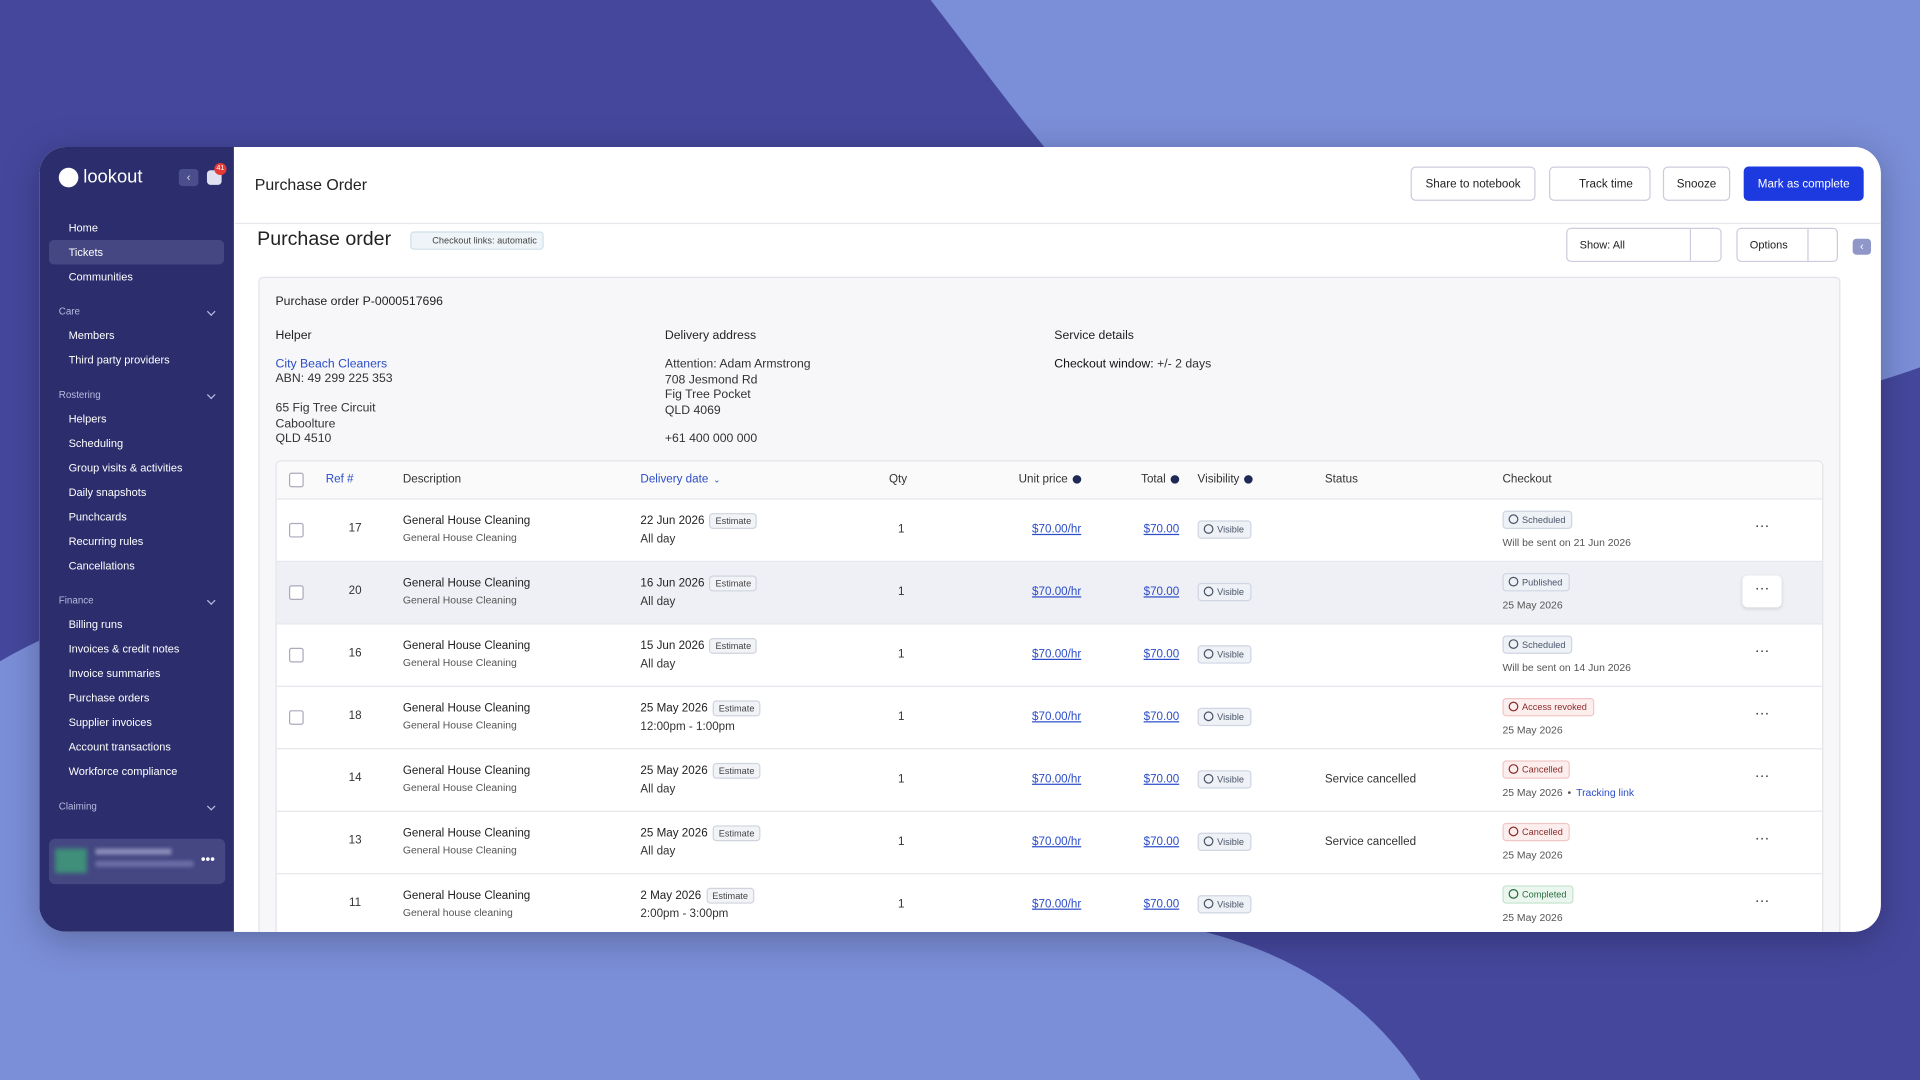 This screenshot has width=1920, height=1080. I want to click on column-header: Checkout, so click(1526, 479).